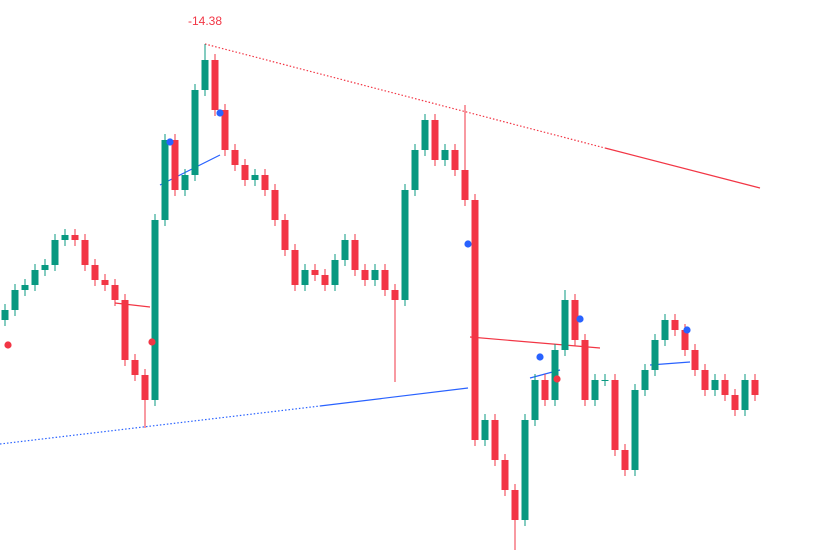 The height and width of the screenshot is (553, 815). Describe the element at coordinates (205, 21) in the screenshot. I see `annotation: -14.38` at that location.